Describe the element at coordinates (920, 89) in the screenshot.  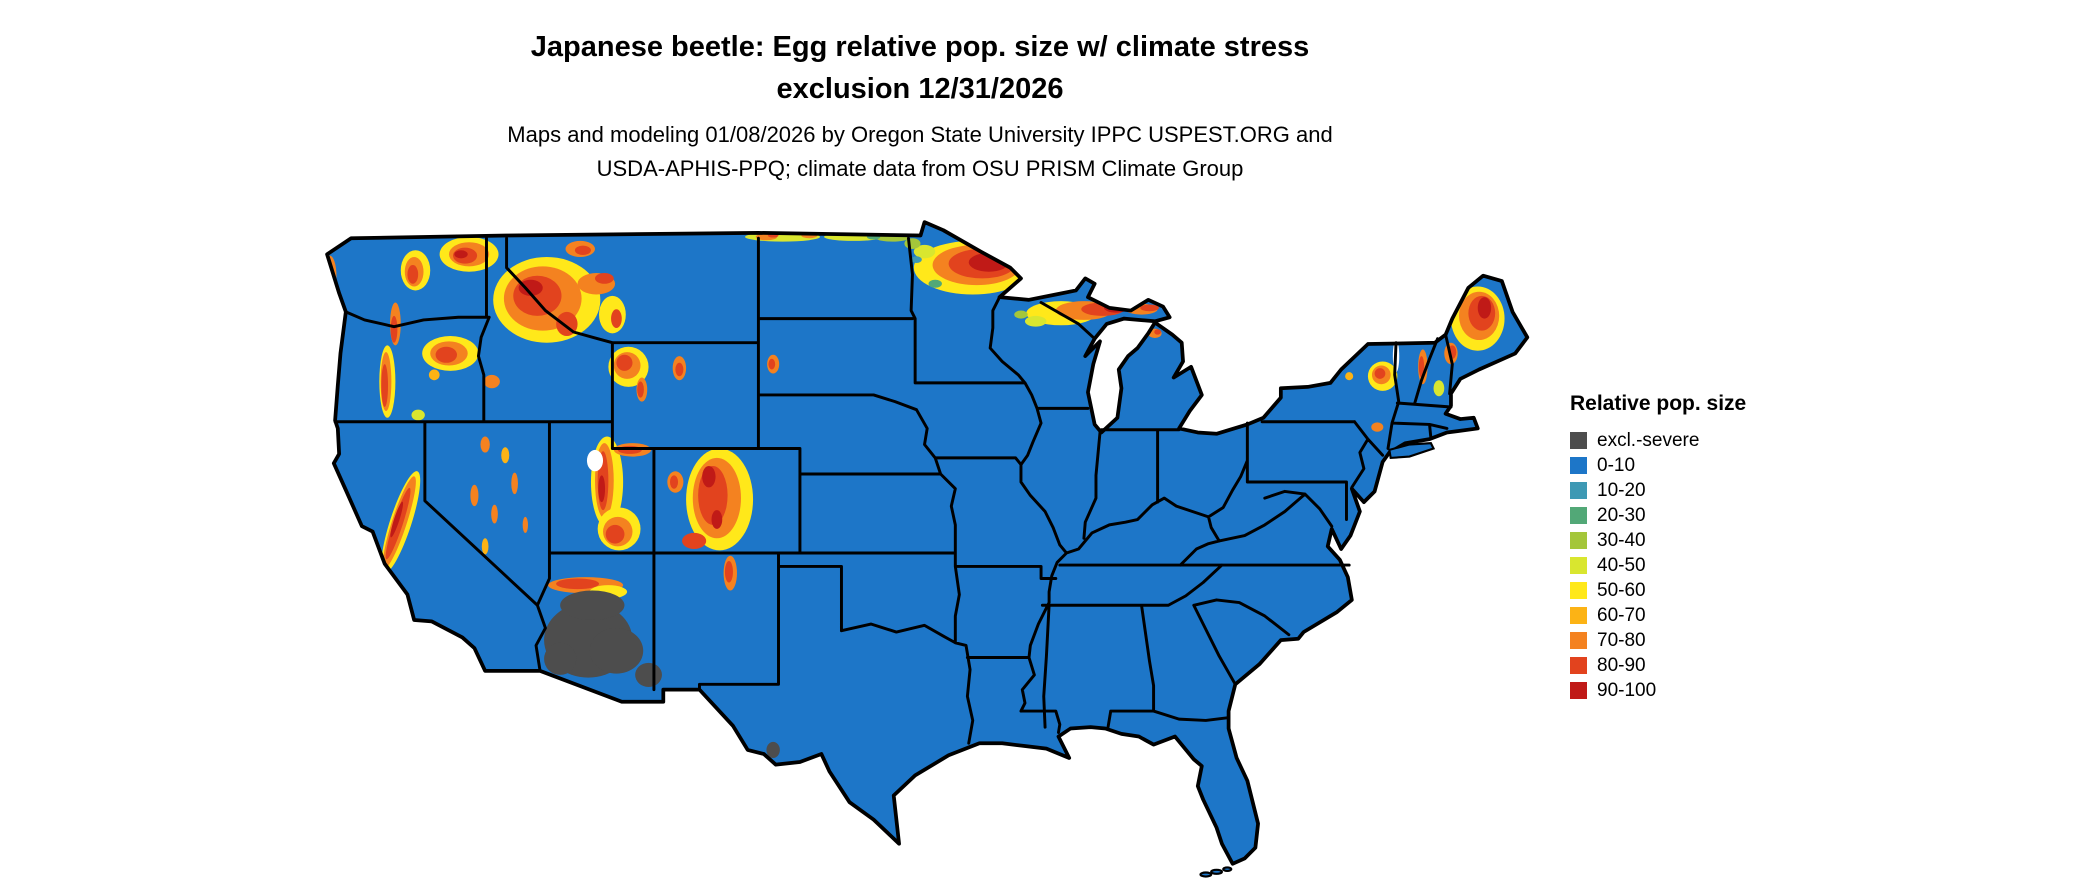
I see `title-line-2: exclusion 12/31/2026` at that location.